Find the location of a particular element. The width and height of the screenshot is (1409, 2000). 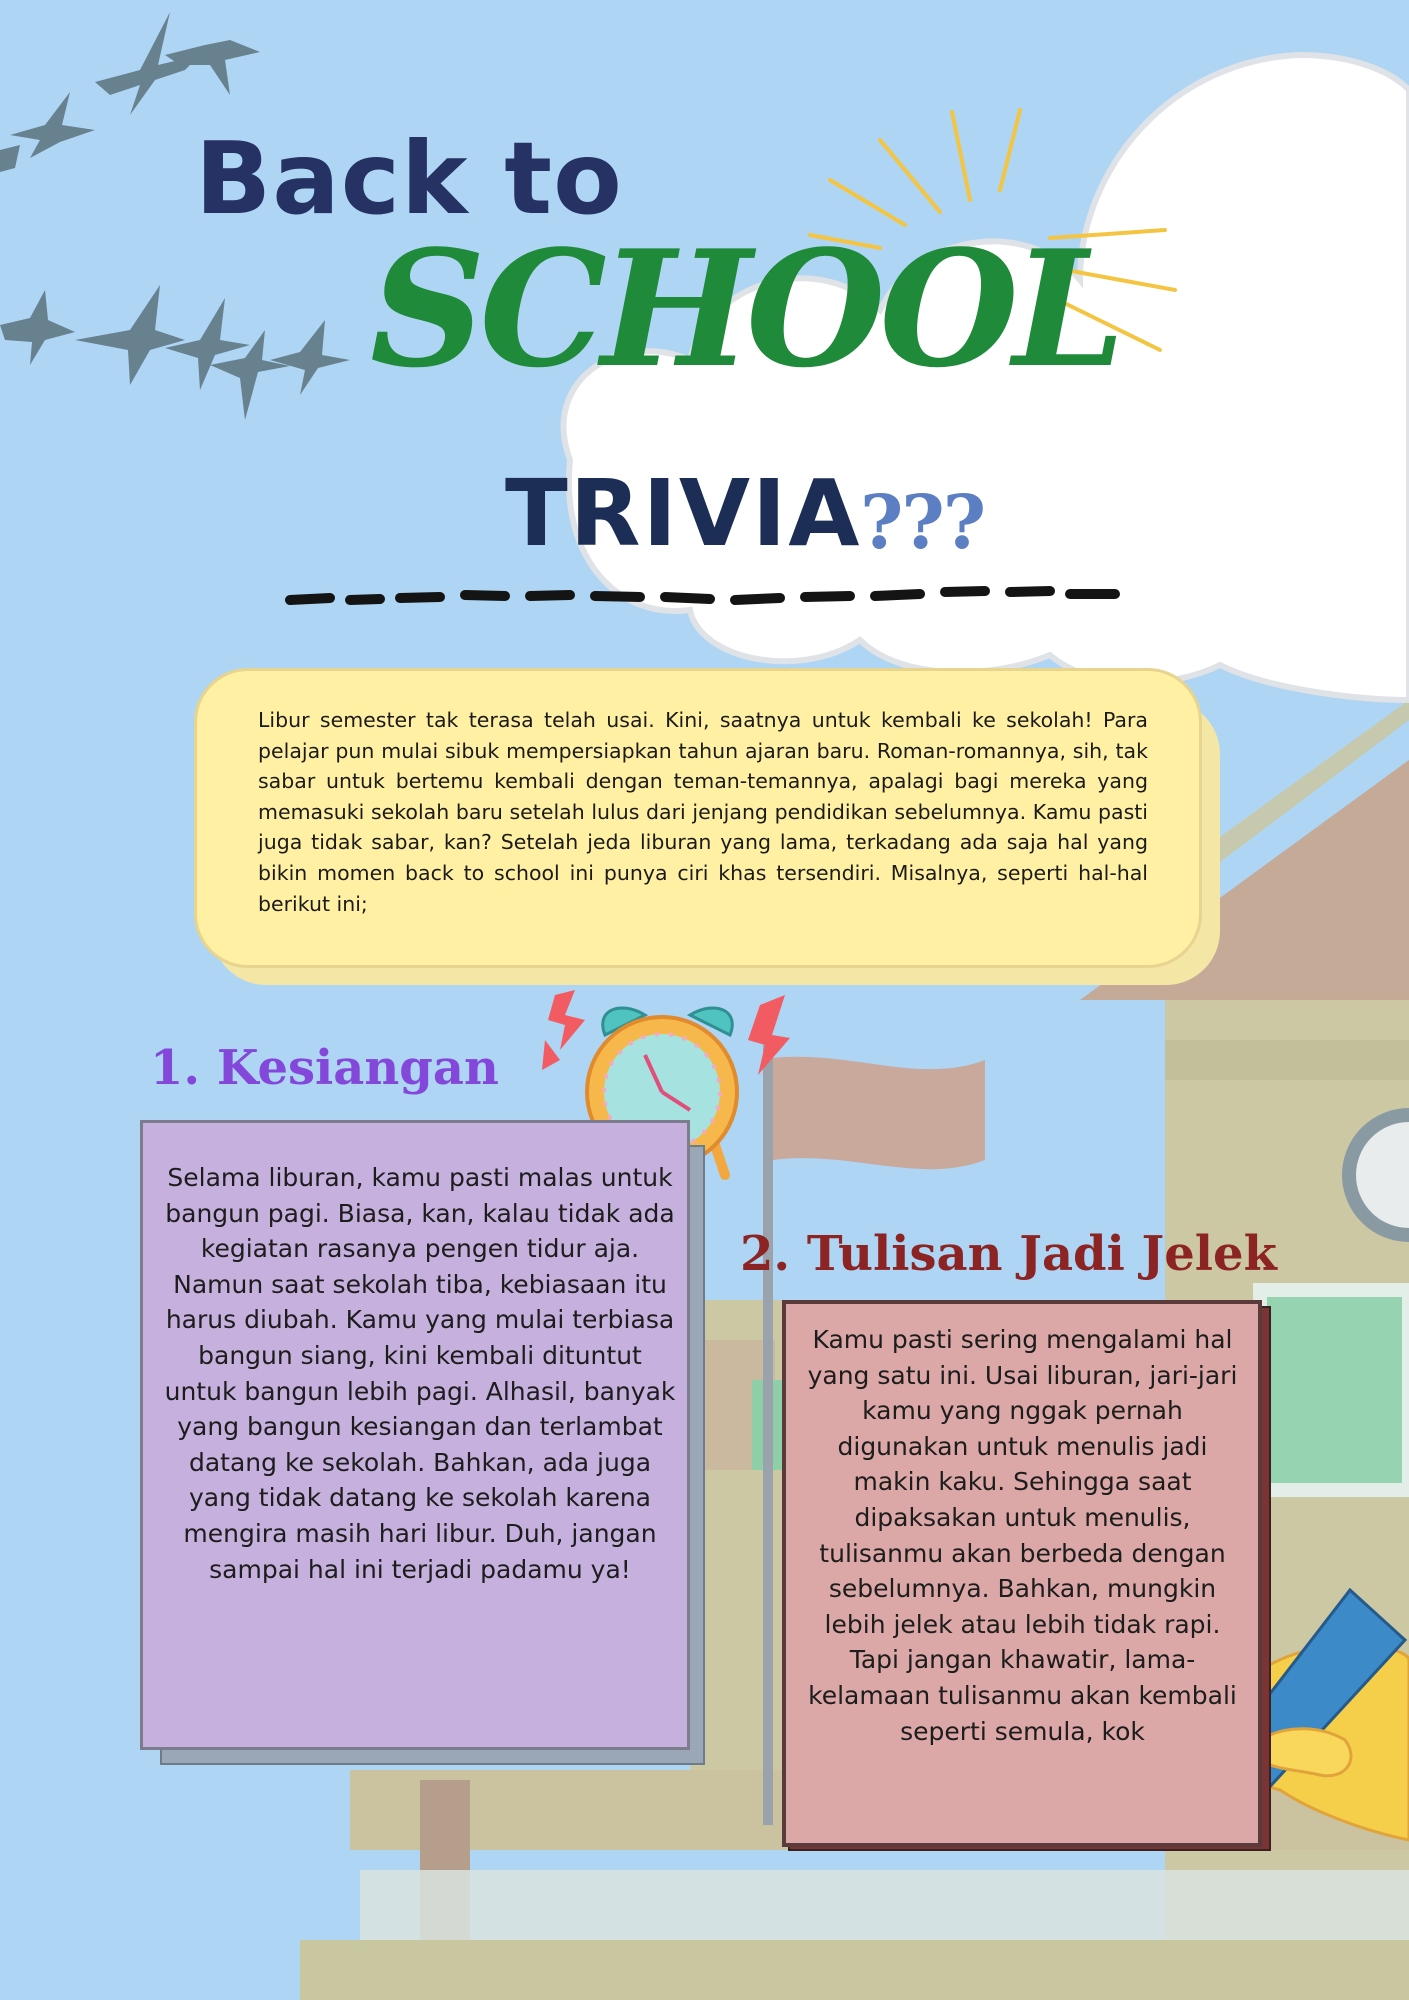

title-school: SCHOOL is located at coordinates (747, 309).